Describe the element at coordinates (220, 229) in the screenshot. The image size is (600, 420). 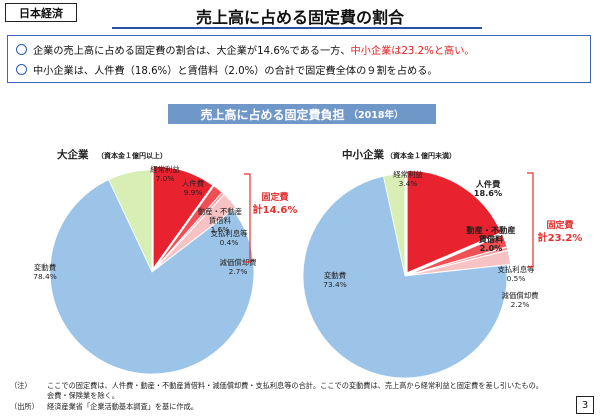
I see `slice-value: 1.6%` at that location.